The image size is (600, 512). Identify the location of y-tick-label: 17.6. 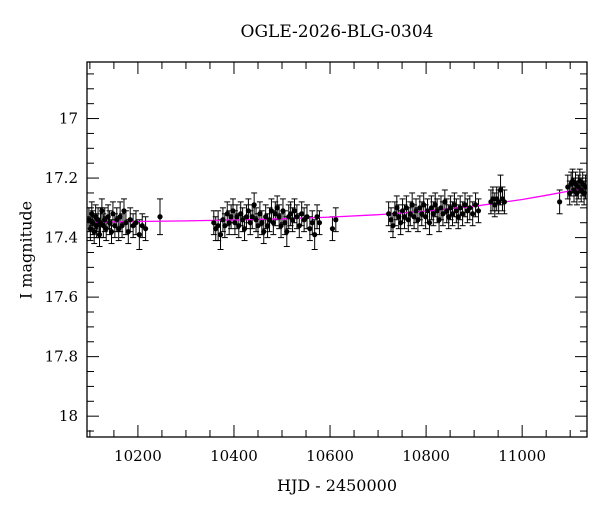
(61, 297).